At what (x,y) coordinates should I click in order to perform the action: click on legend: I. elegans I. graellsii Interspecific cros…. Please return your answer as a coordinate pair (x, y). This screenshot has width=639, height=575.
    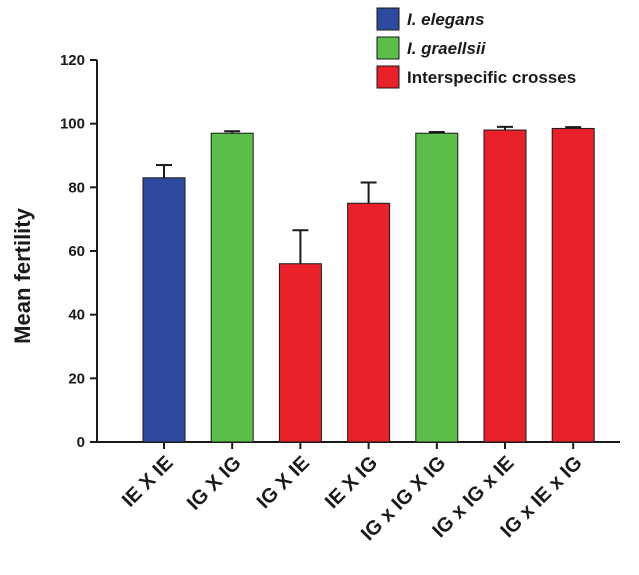
    Looking at the image, I should click on (476, 48).